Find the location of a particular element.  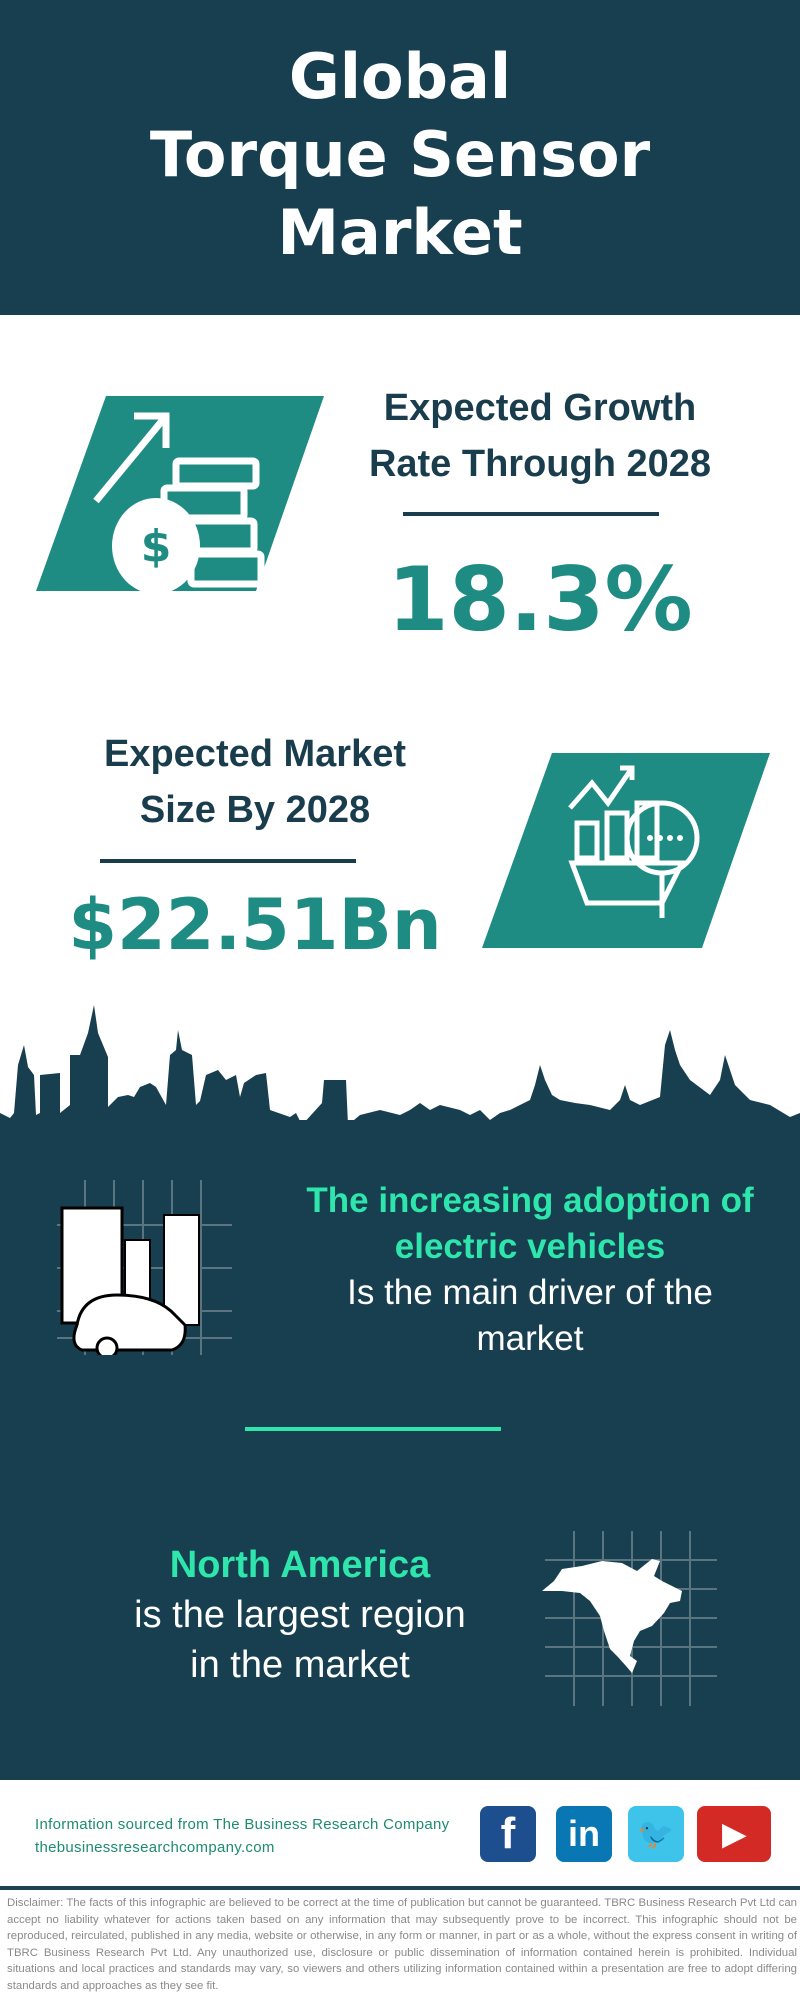

region-highlight: North America is located at coordinates (300, 1565).